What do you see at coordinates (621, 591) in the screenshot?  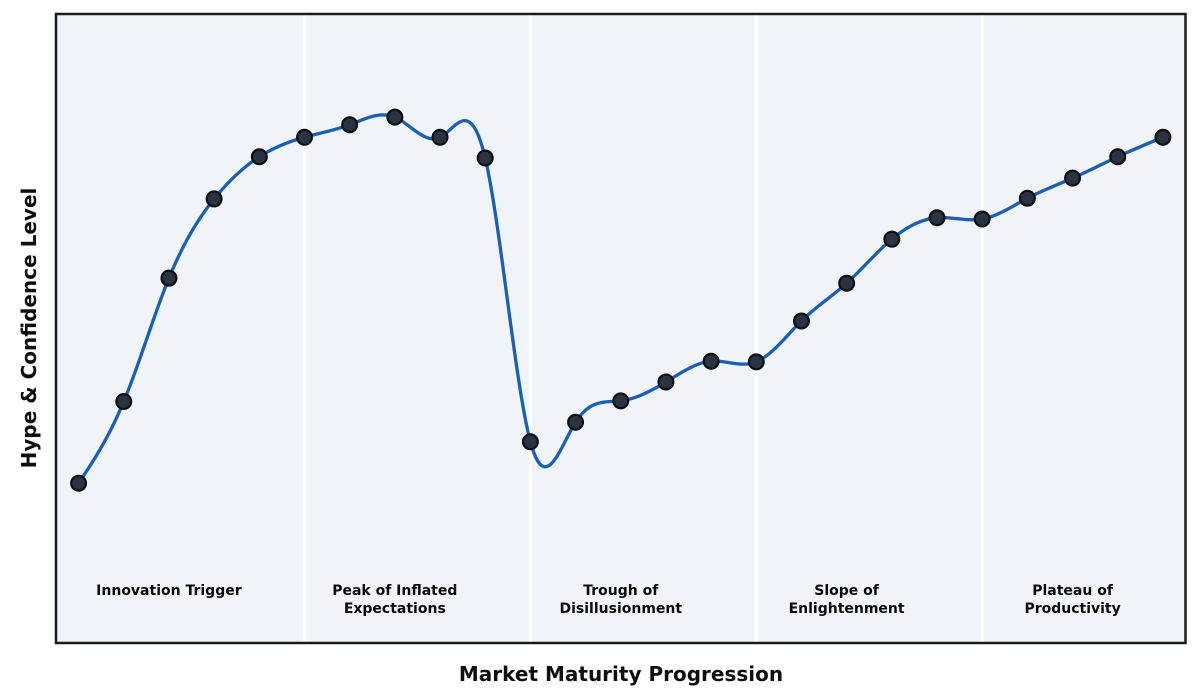 I see `phase-label-line: Trough of` at bounding box center [621, 591].